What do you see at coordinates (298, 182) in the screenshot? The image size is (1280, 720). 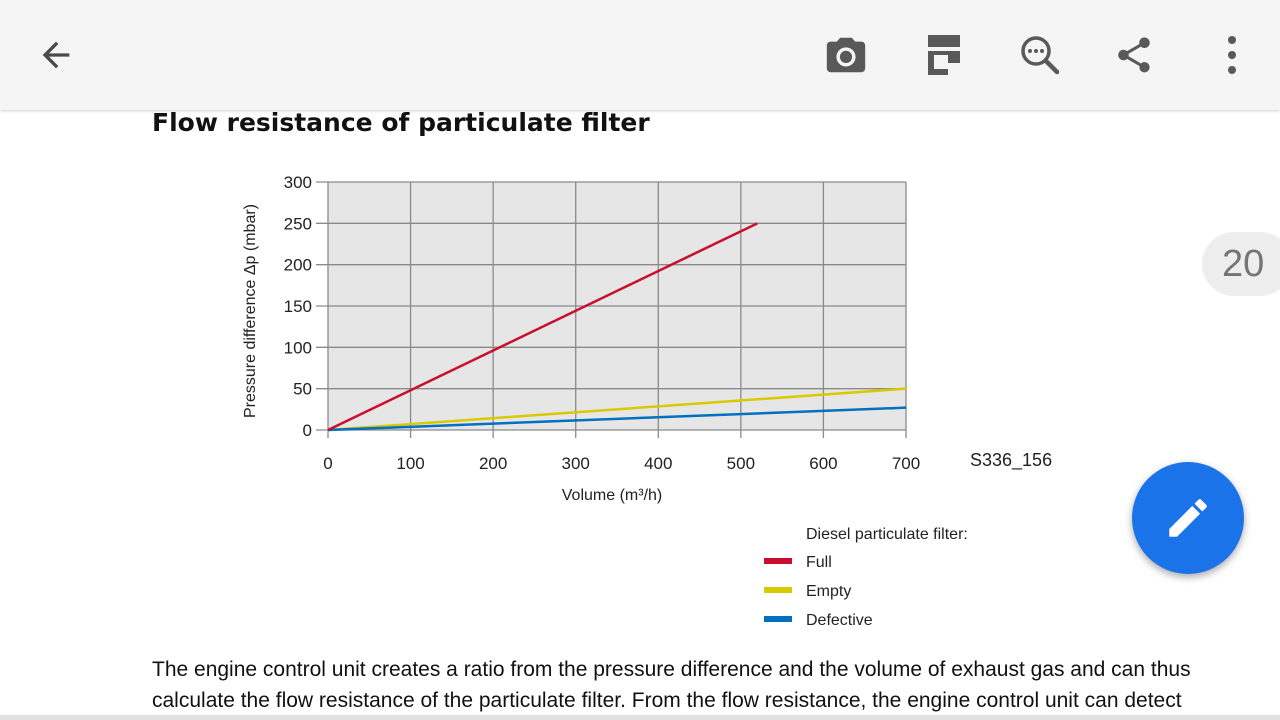 I see `y-tick-label: 300` at bounding box center [298, 182].